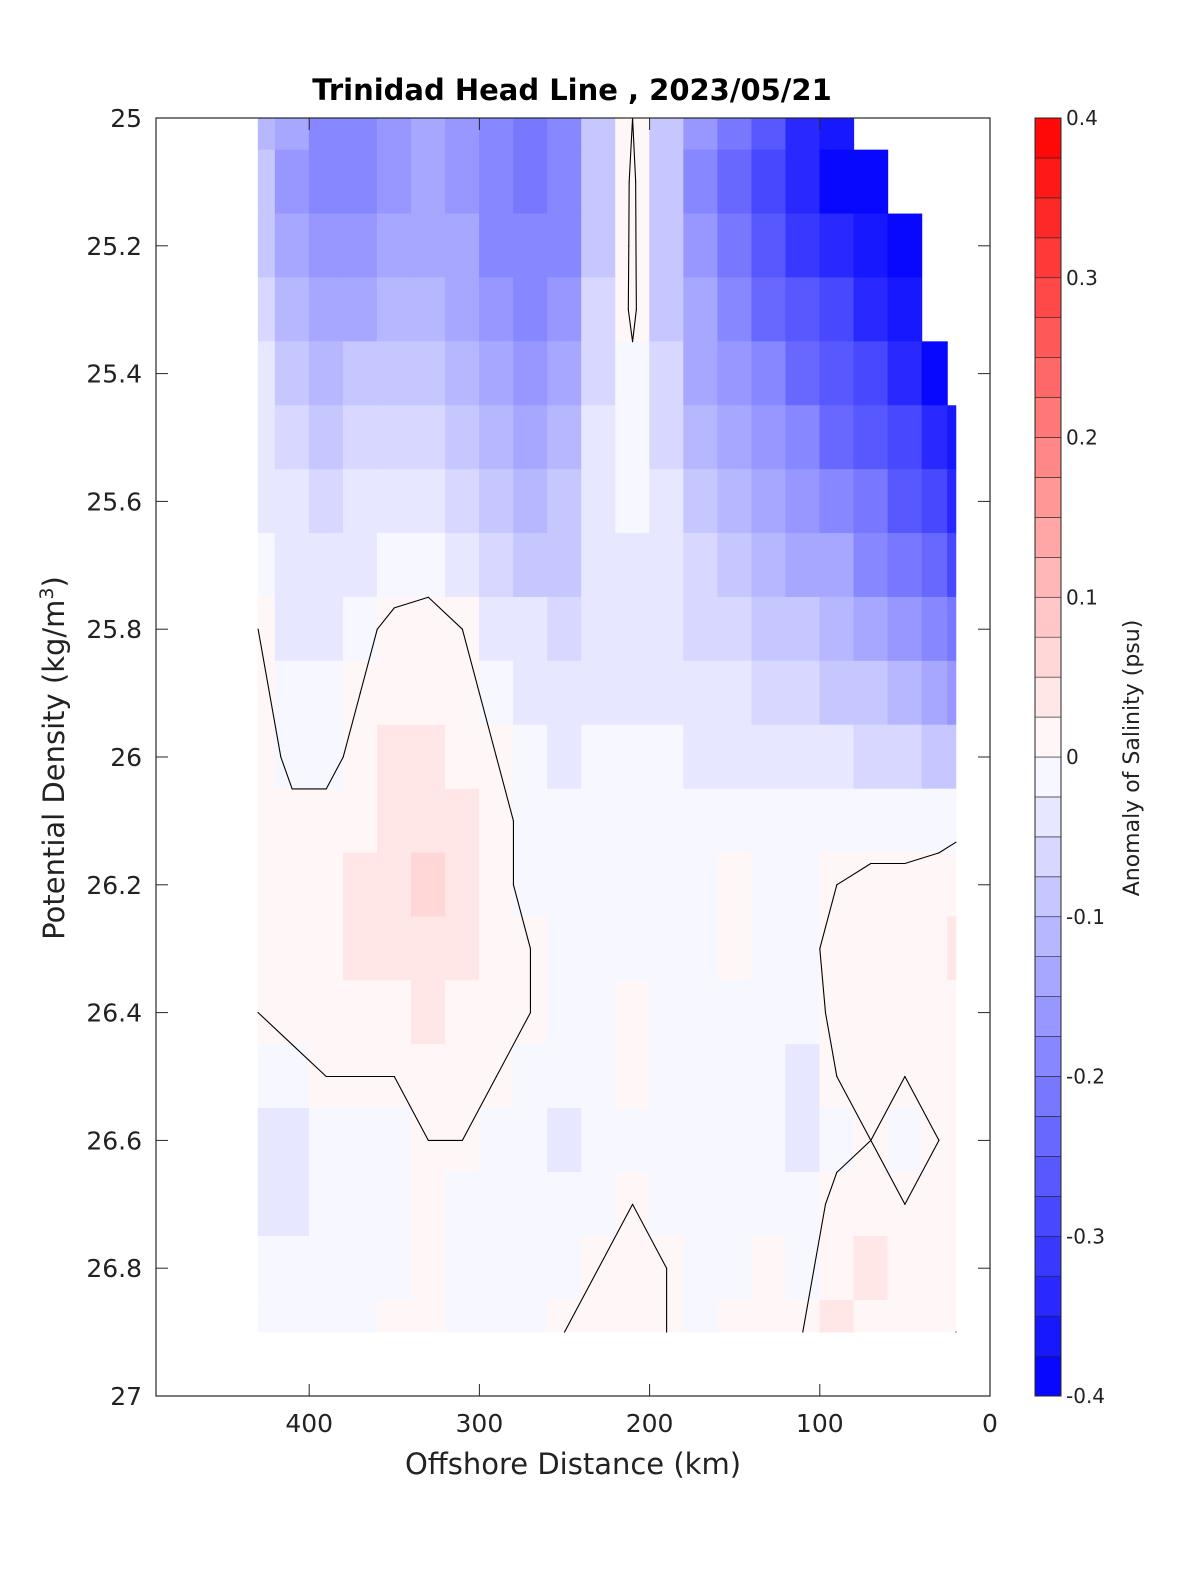  What do you see at coordinates (1085, 1396) in the screenshot?
I see `colorbar-tick-label: -0.4` at bounding box center [1085, 1396].